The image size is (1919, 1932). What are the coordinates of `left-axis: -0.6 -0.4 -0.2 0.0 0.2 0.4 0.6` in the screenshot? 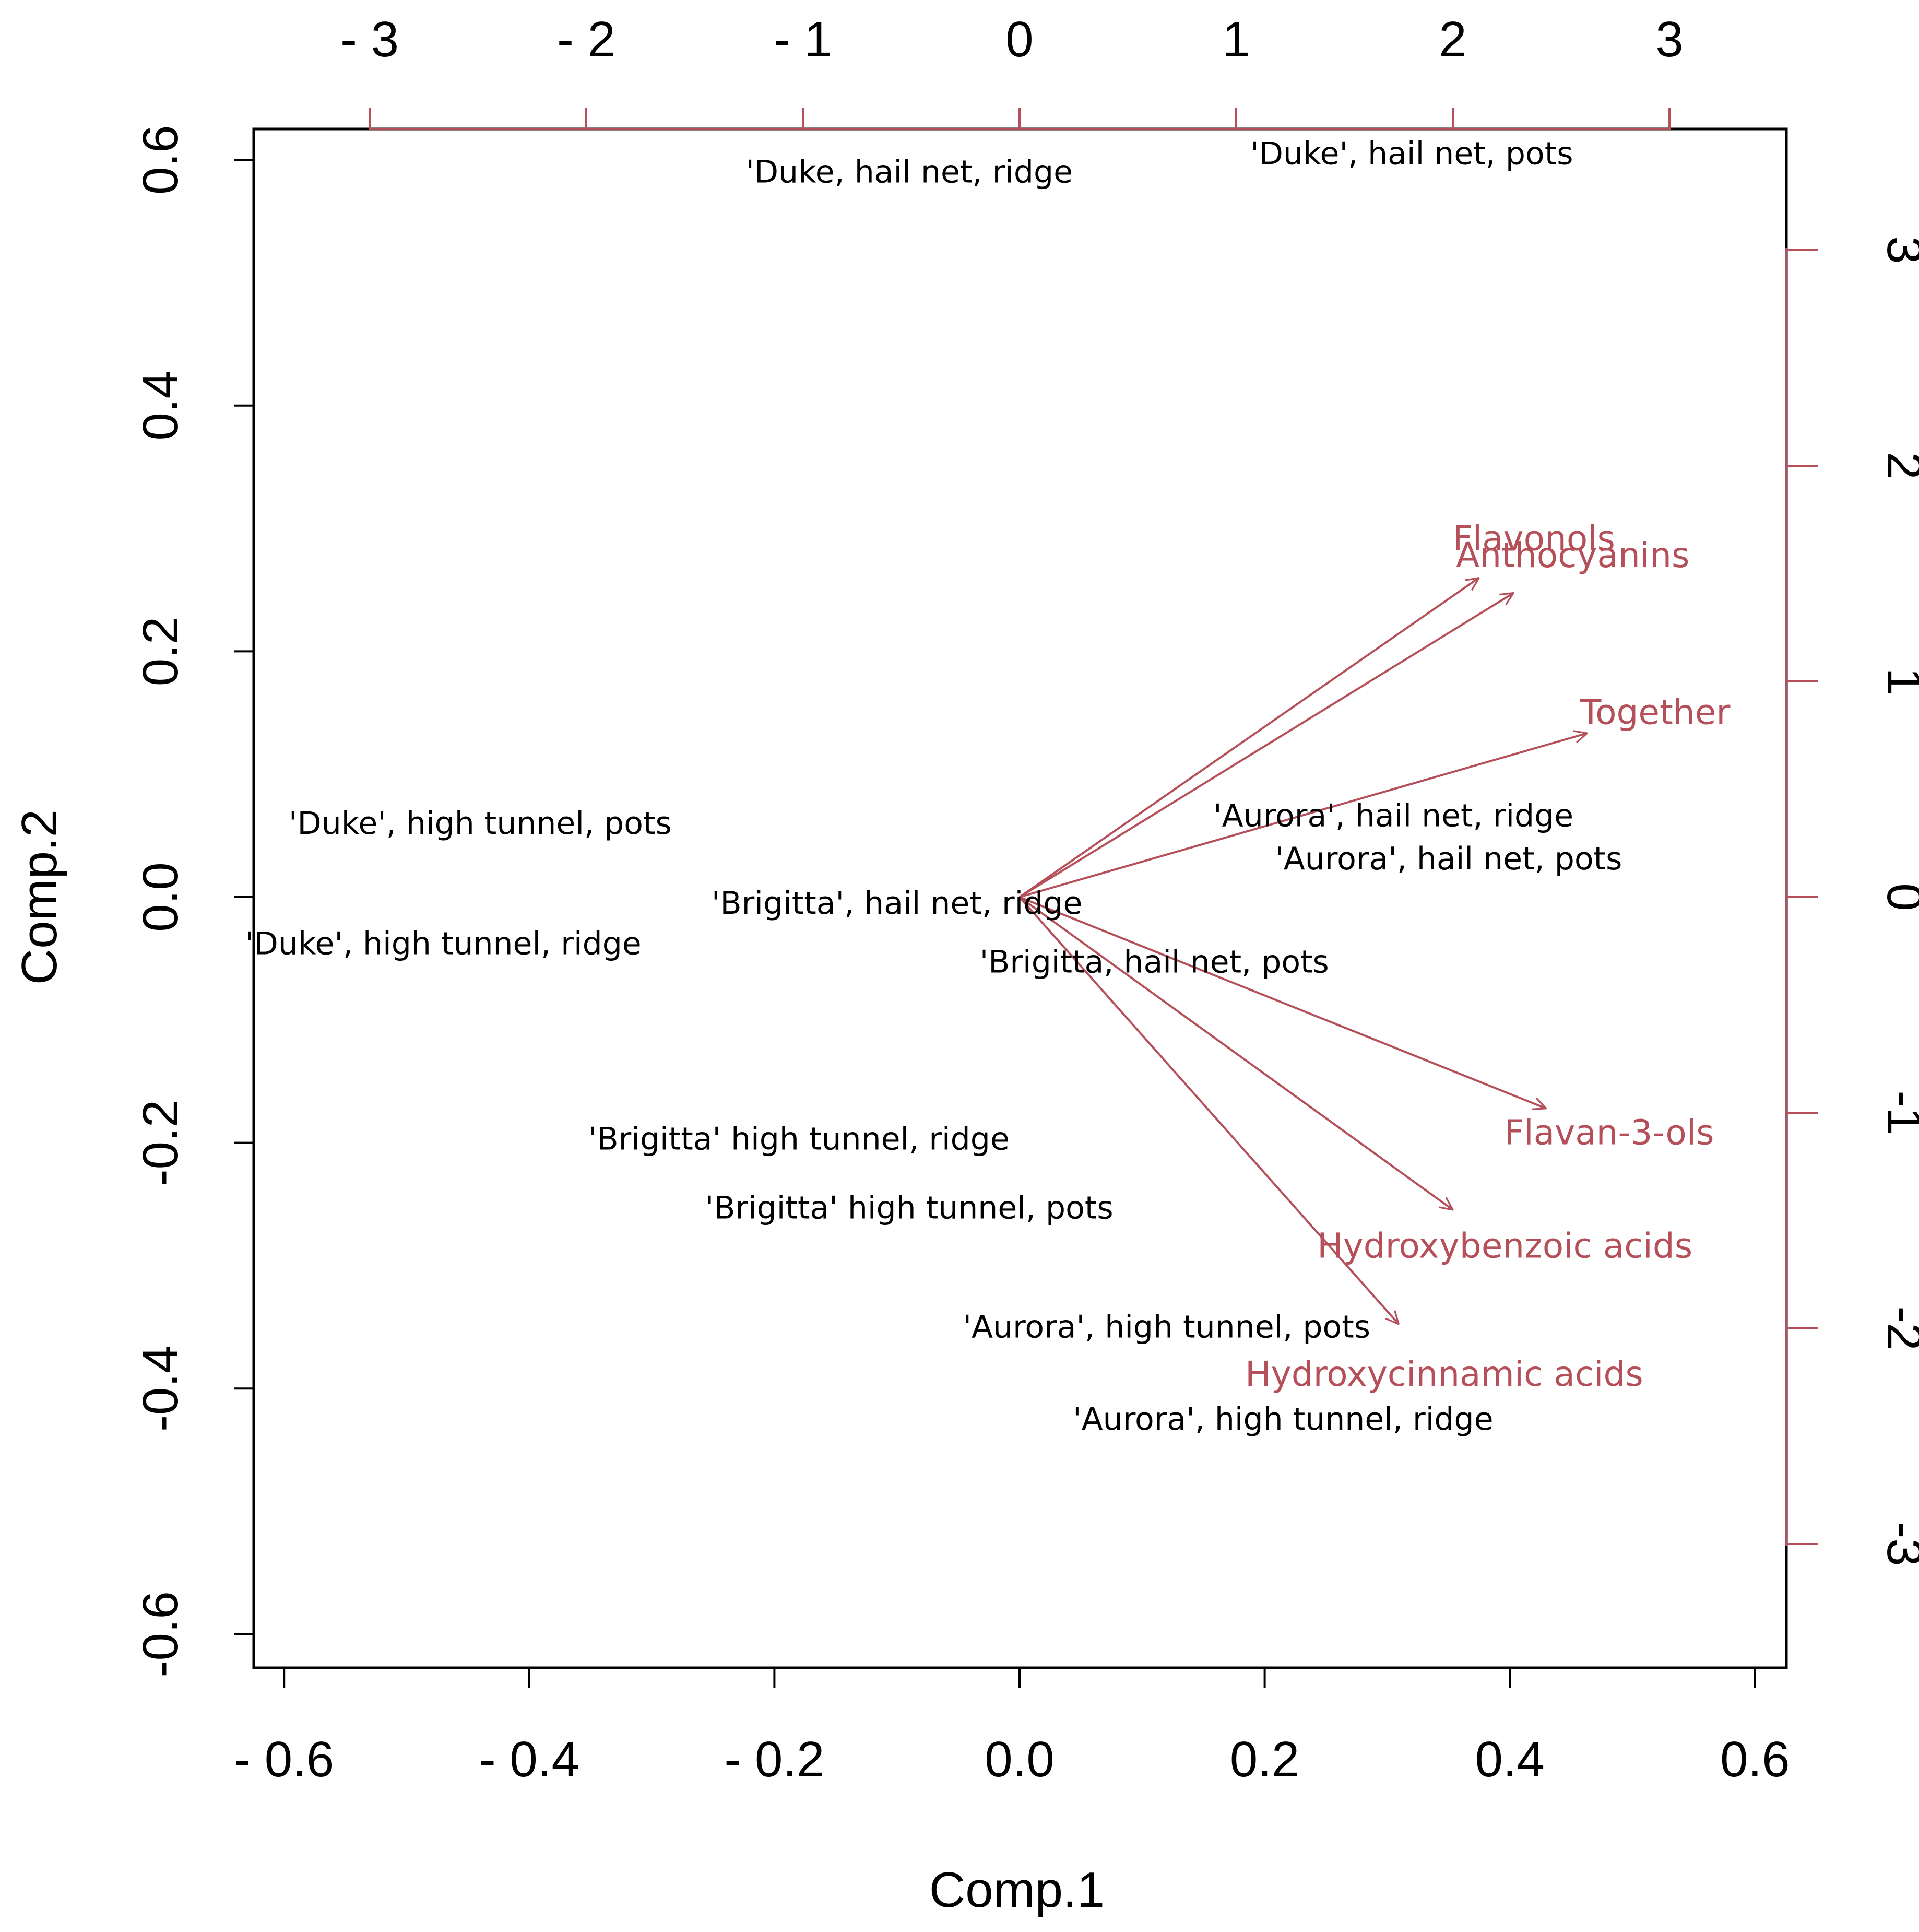 It's located at (194, 902).